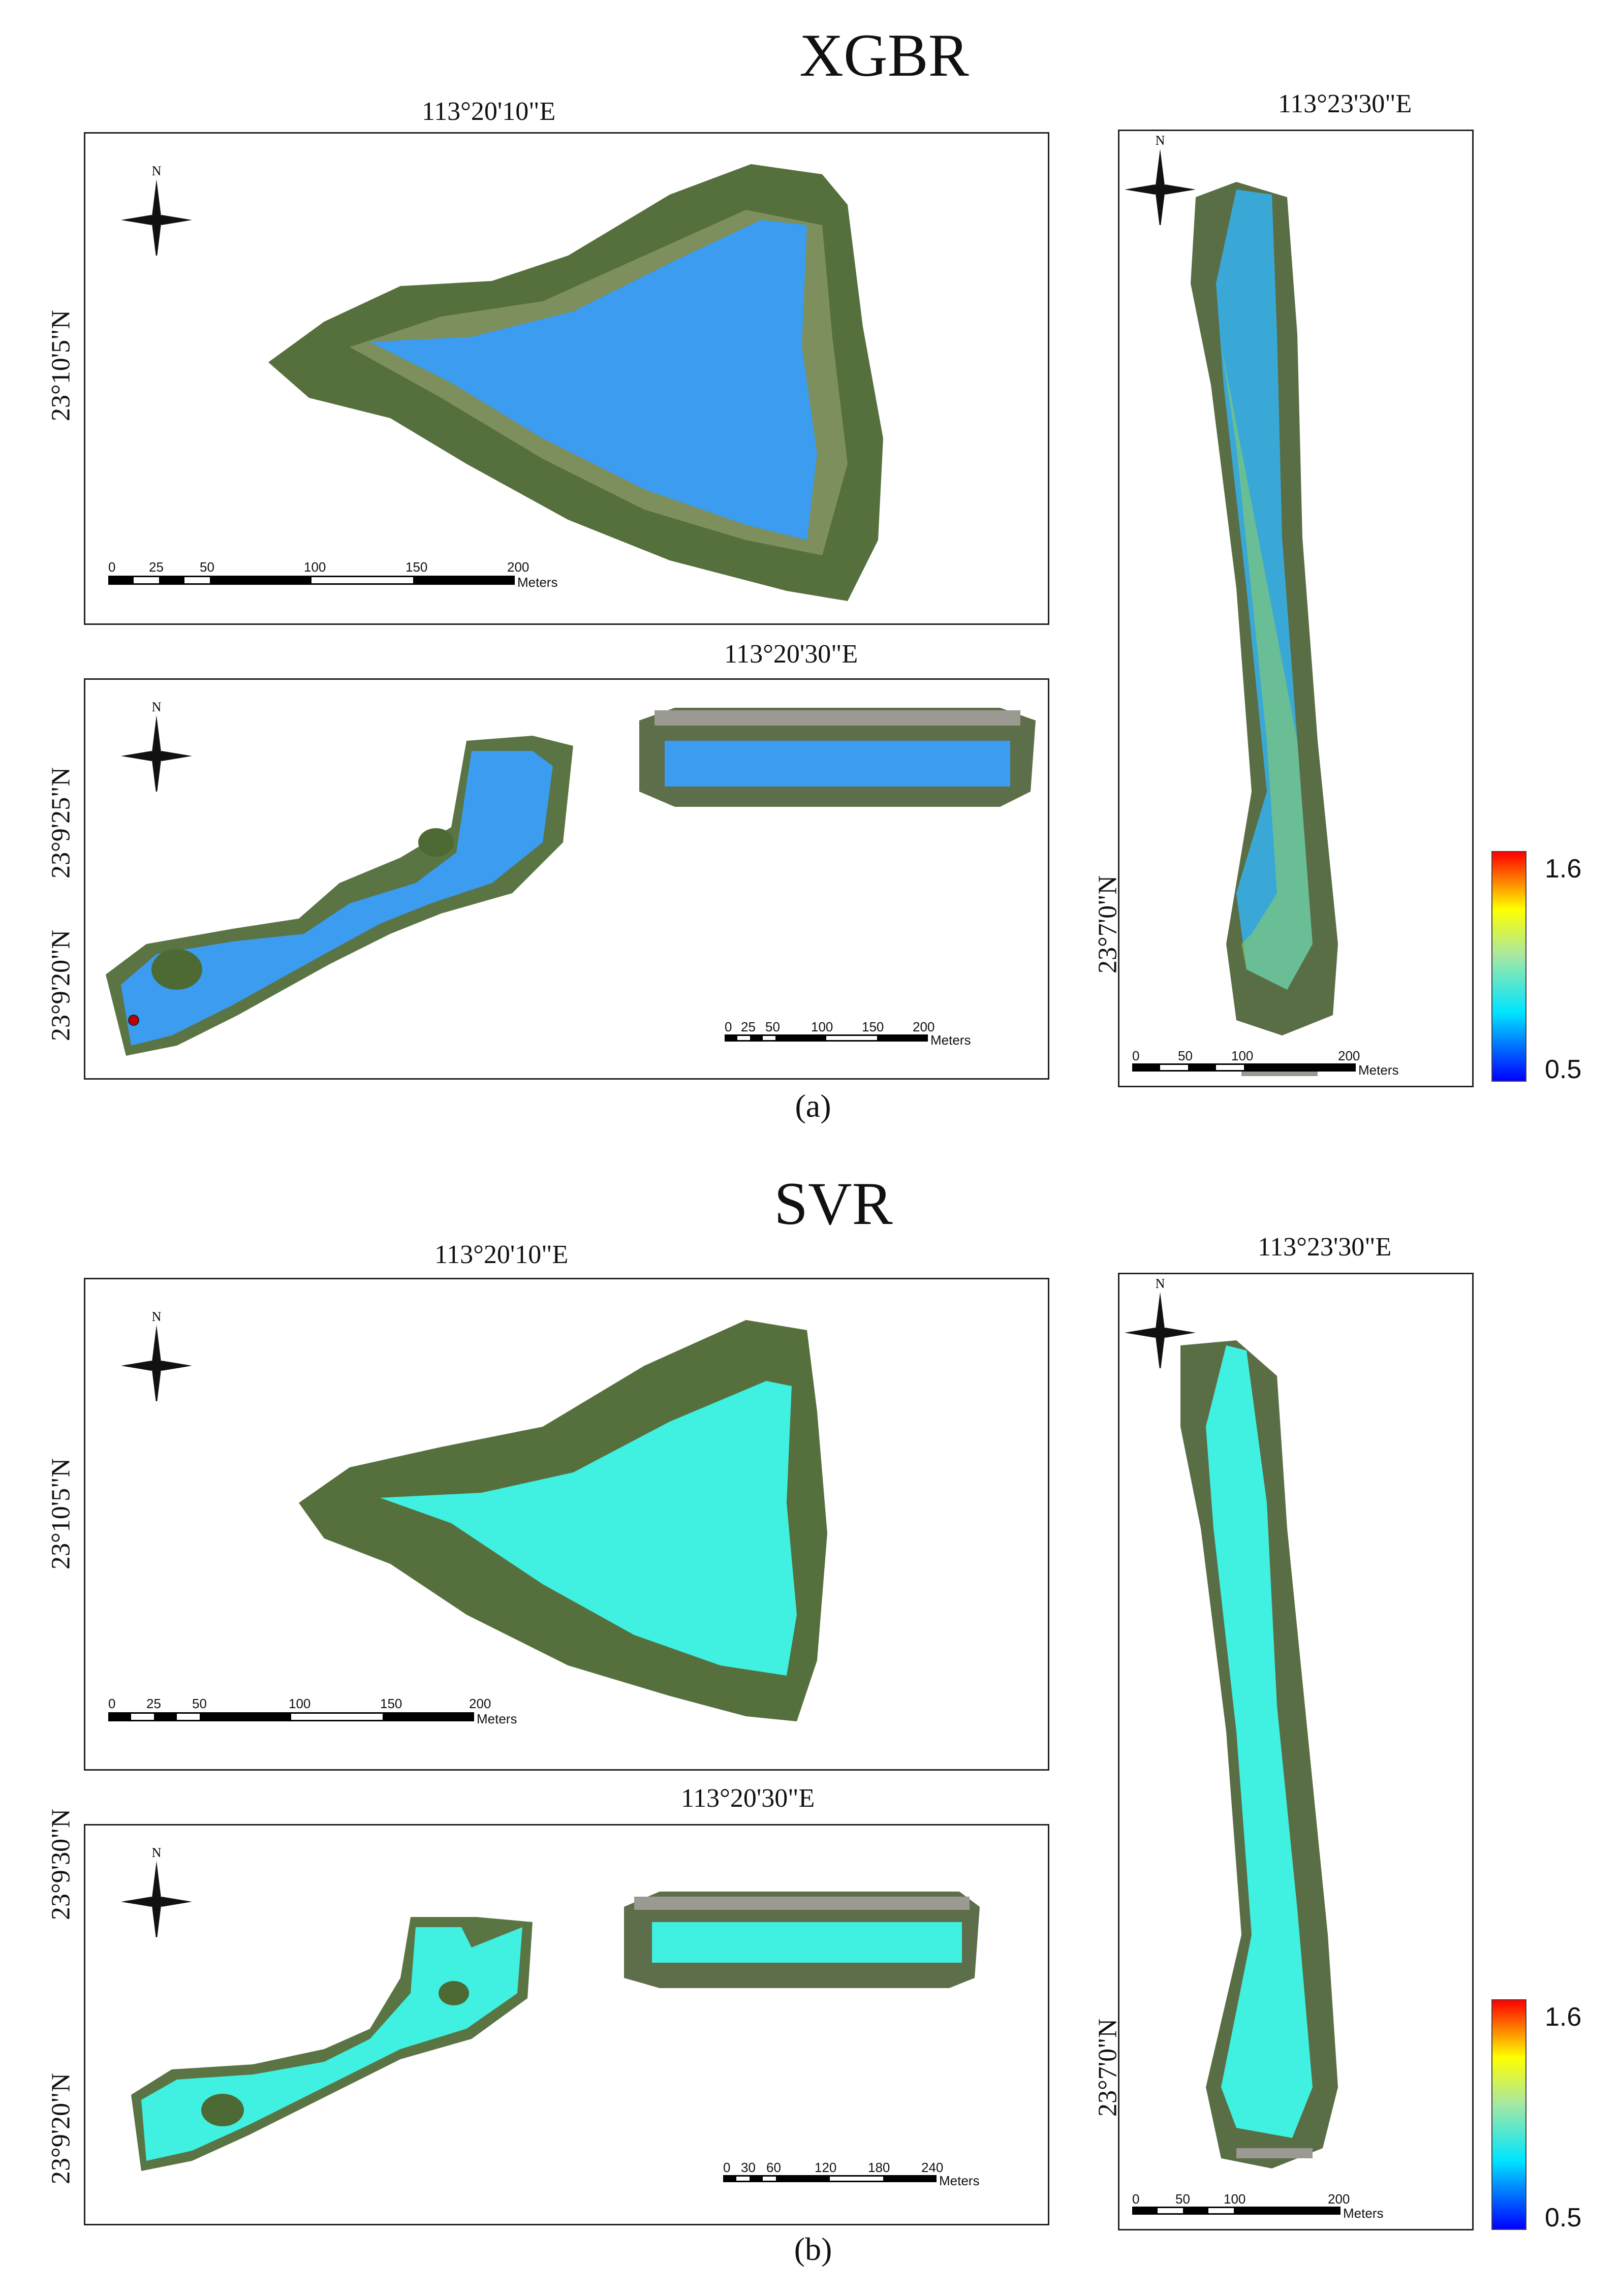 The height and width of the screenshot is (2296, 1620). Describe the element at coordinates (833, 1203) in the screenshot. I see `panel-b-title: SVR` at that location.